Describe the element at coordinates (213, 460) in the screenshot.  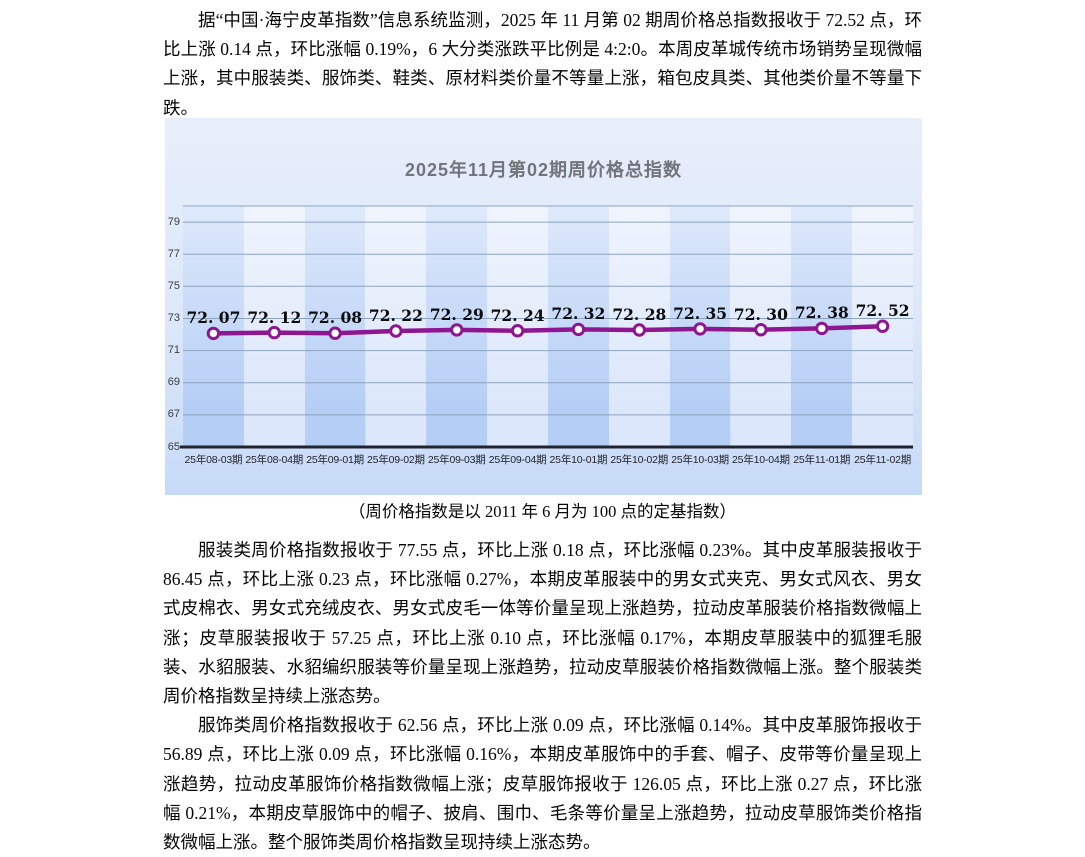
I see `x-axis-tick-label: 25年08-03期` at that location.